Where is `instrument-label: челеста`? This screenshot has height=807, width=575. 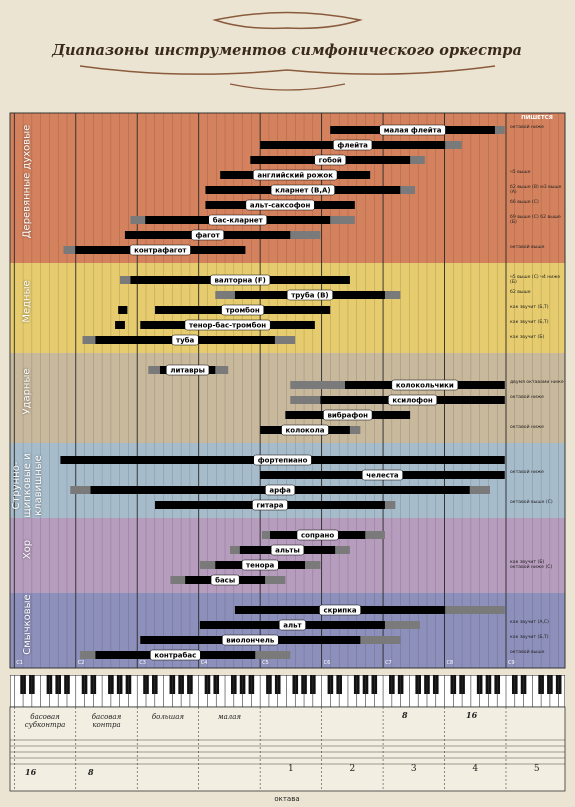
instrument-label: челеста is located at coordinates (382, 476).